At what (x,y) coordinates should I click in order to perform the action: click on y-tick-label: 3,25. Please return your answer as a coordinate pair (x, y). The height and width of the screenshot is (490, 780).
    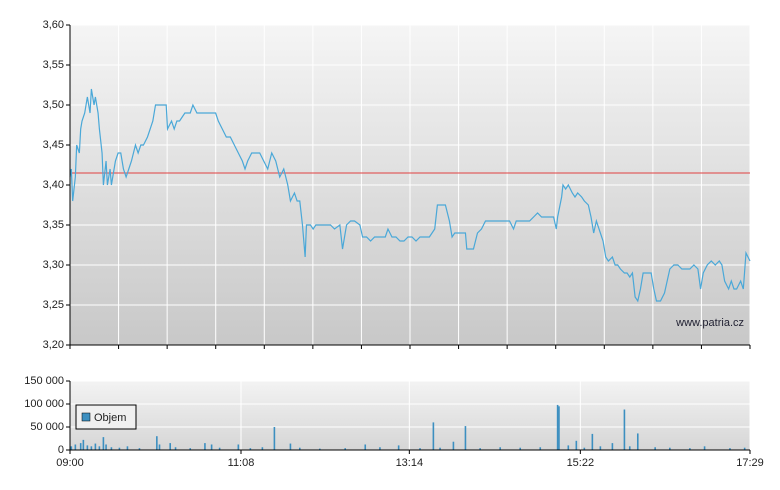
    Looking at the image, I should click on (53, 305).